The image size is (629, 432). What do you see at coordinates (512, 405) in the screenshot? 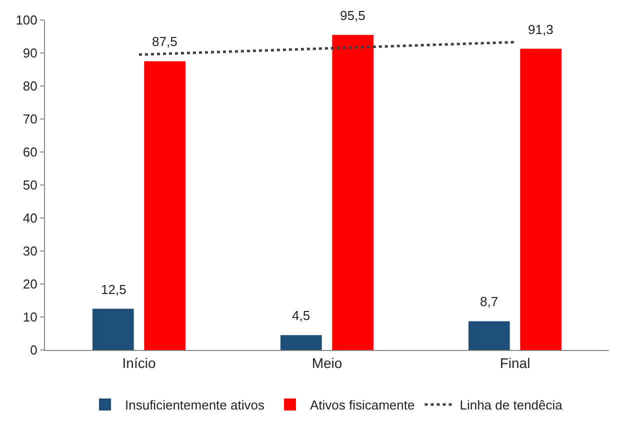
I see `legend-label: Linha de tendêcia` at bounding box center [512, 405].